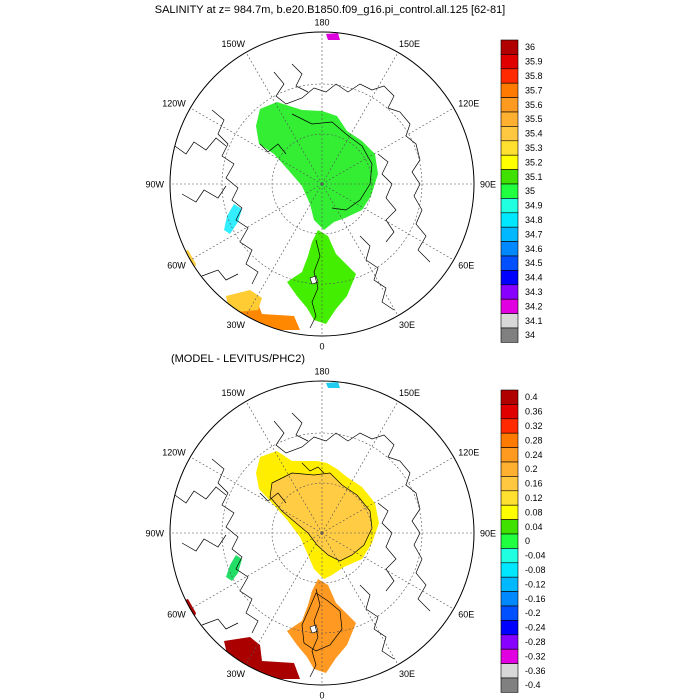 This screenshot has height=700, width=700. Describe the element at coordinates (534, 484) in the screenshot. I see `colorbar-label: 0.16` at that location.